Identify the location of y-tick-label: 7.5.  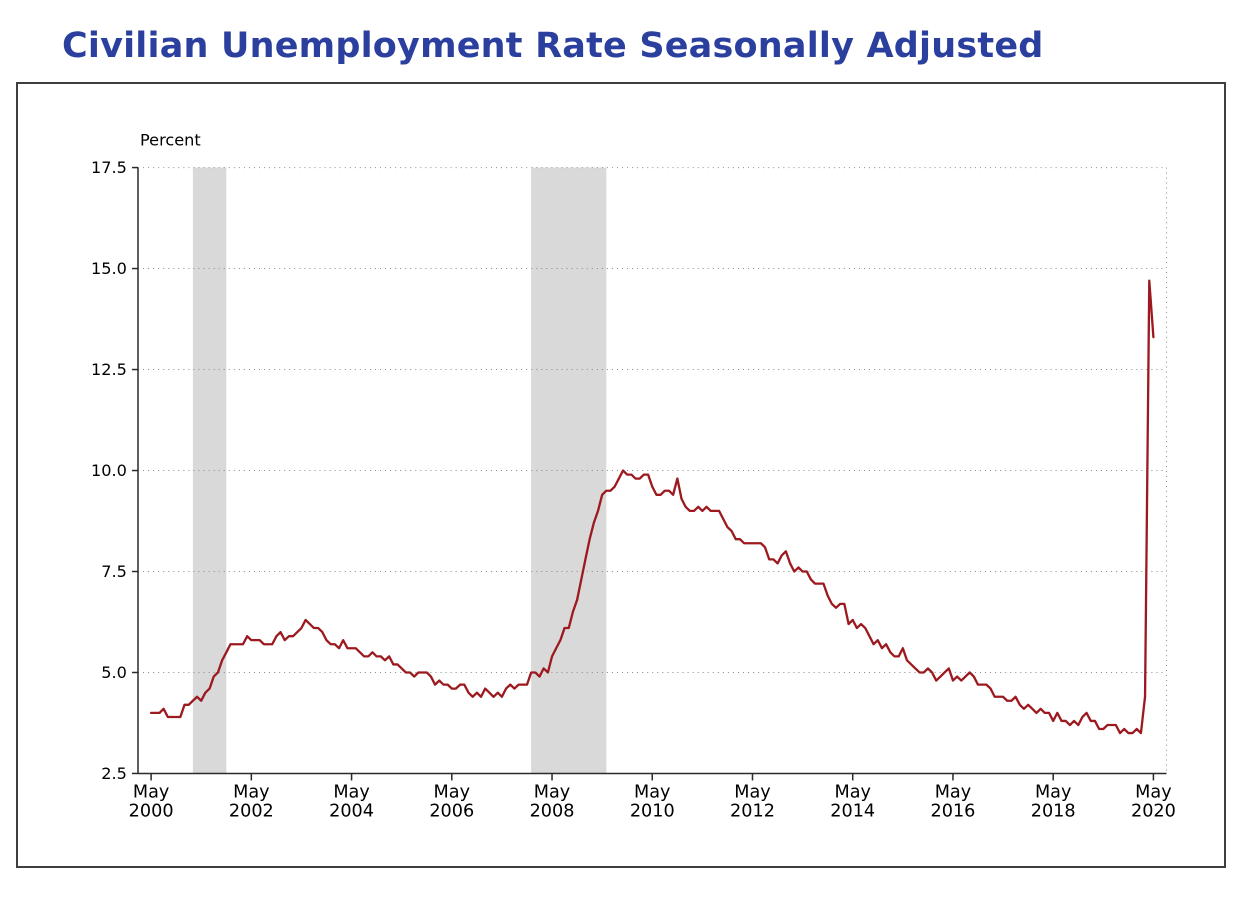
(114, 571).